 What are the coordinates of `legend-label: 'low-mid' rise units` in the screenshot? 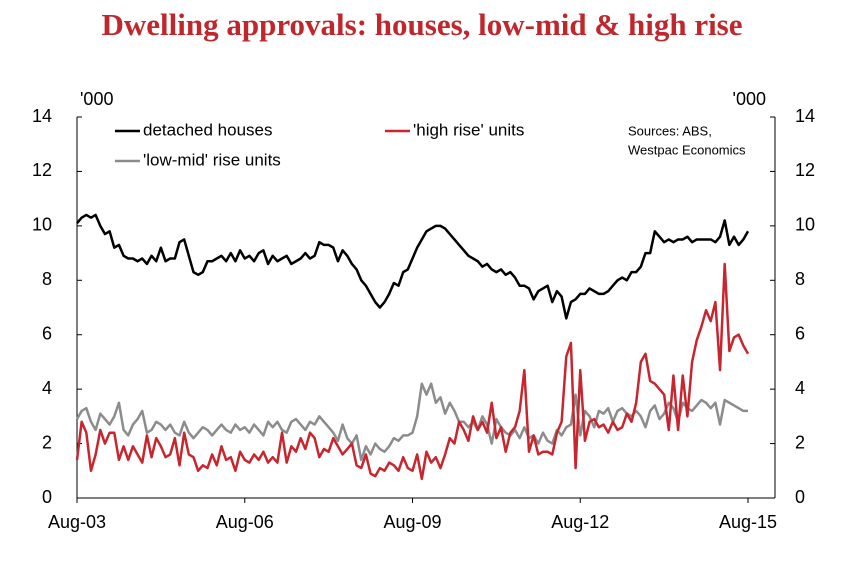 It's located at (212, 159).